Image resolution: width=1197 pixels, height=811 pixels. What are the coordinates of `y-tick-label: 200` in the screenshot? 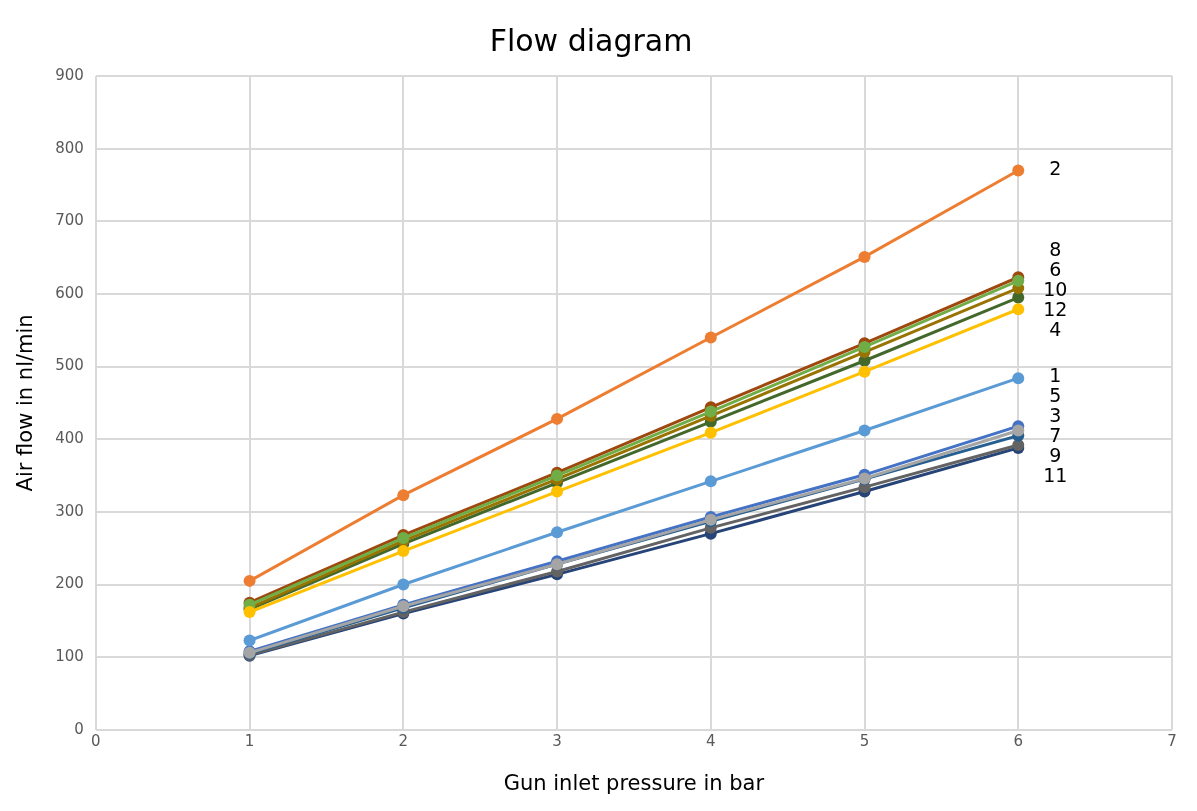 It's located at (69, 583).